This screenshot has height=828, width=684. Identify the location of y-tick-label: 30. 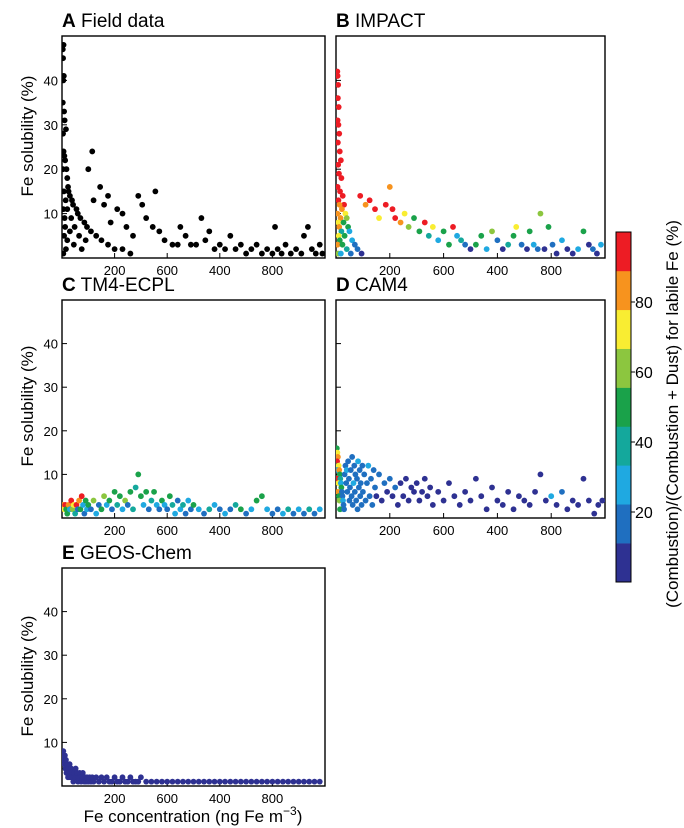
(51, 655).